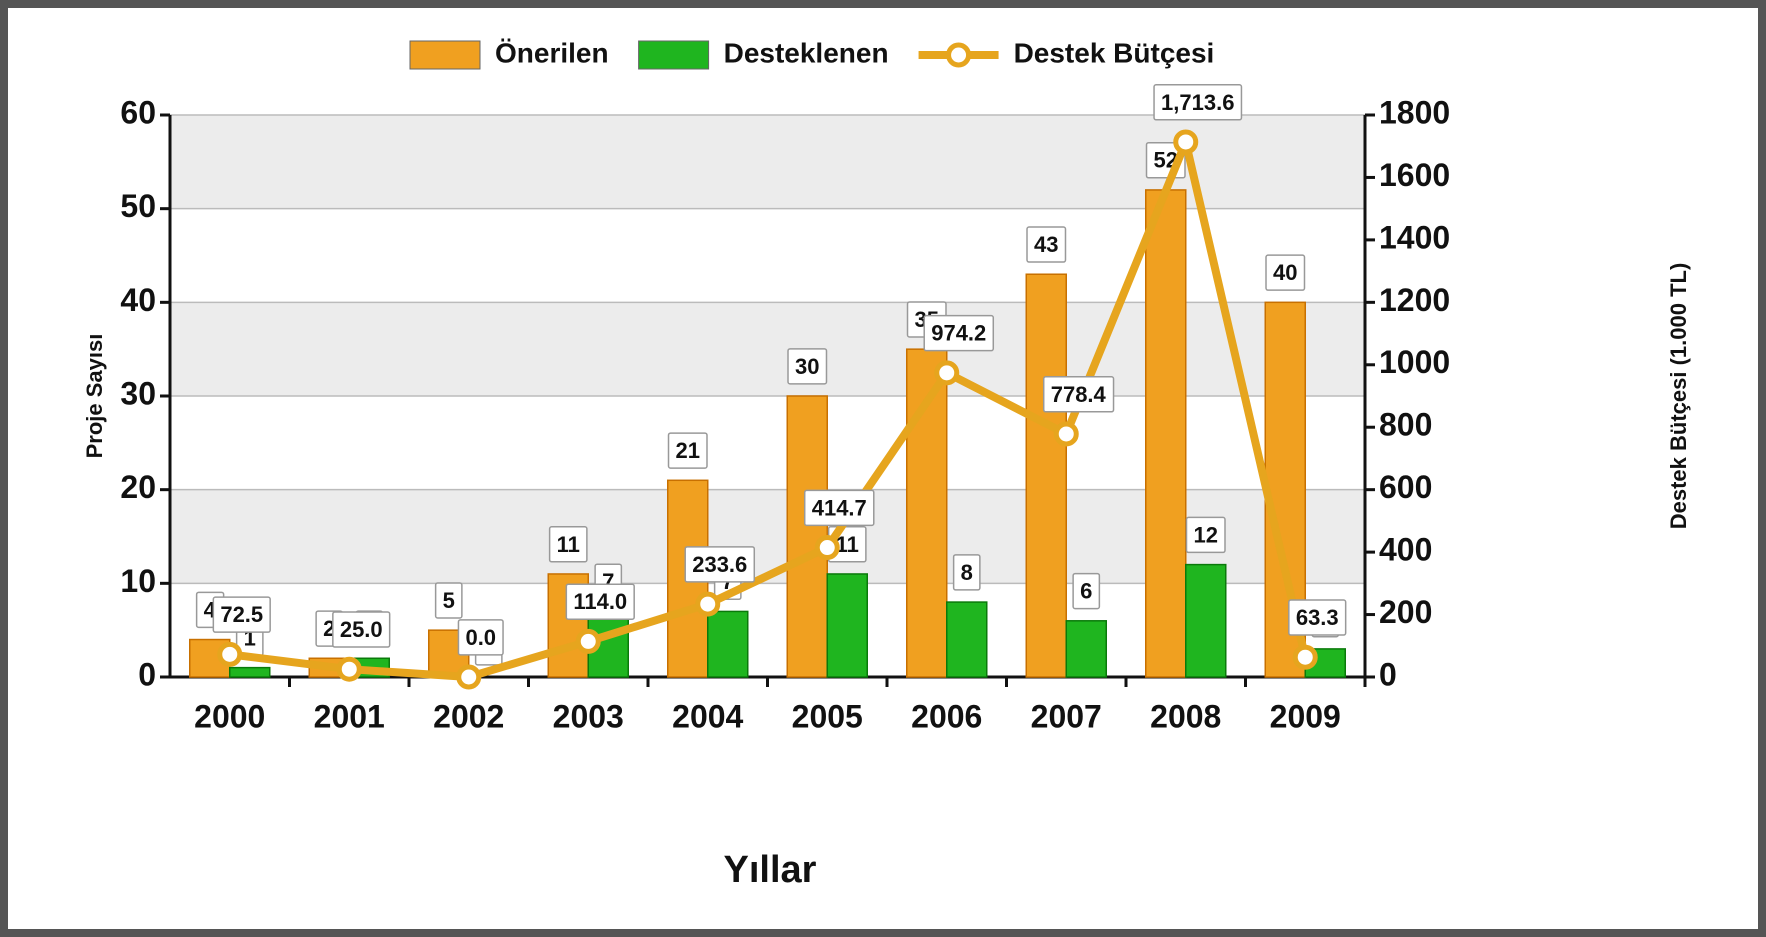 This screenshot has height=937, width=1766. I want to click on data-label: 0.0, so click(480, 637).